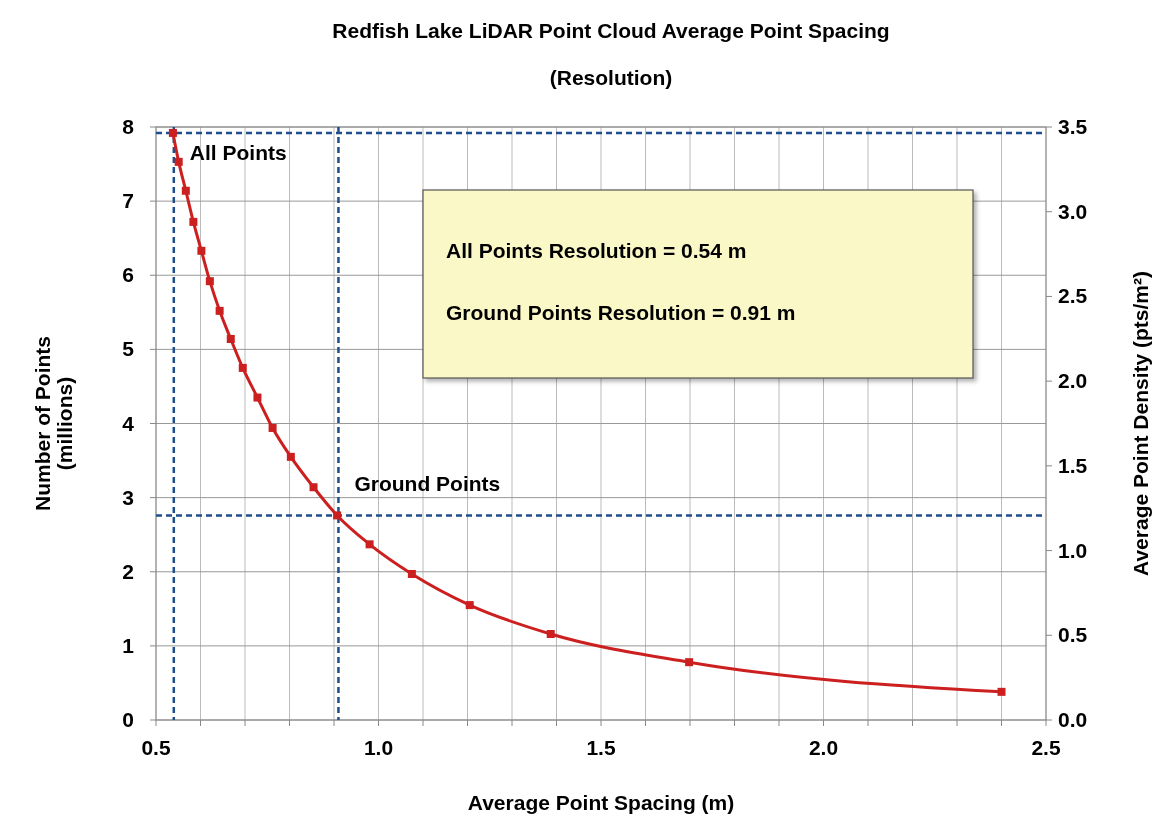  Describe the element at coordinates (621, 312) in the screenshot. I see `annotation: Ground Points Resolution = 0.91 m` at that location.